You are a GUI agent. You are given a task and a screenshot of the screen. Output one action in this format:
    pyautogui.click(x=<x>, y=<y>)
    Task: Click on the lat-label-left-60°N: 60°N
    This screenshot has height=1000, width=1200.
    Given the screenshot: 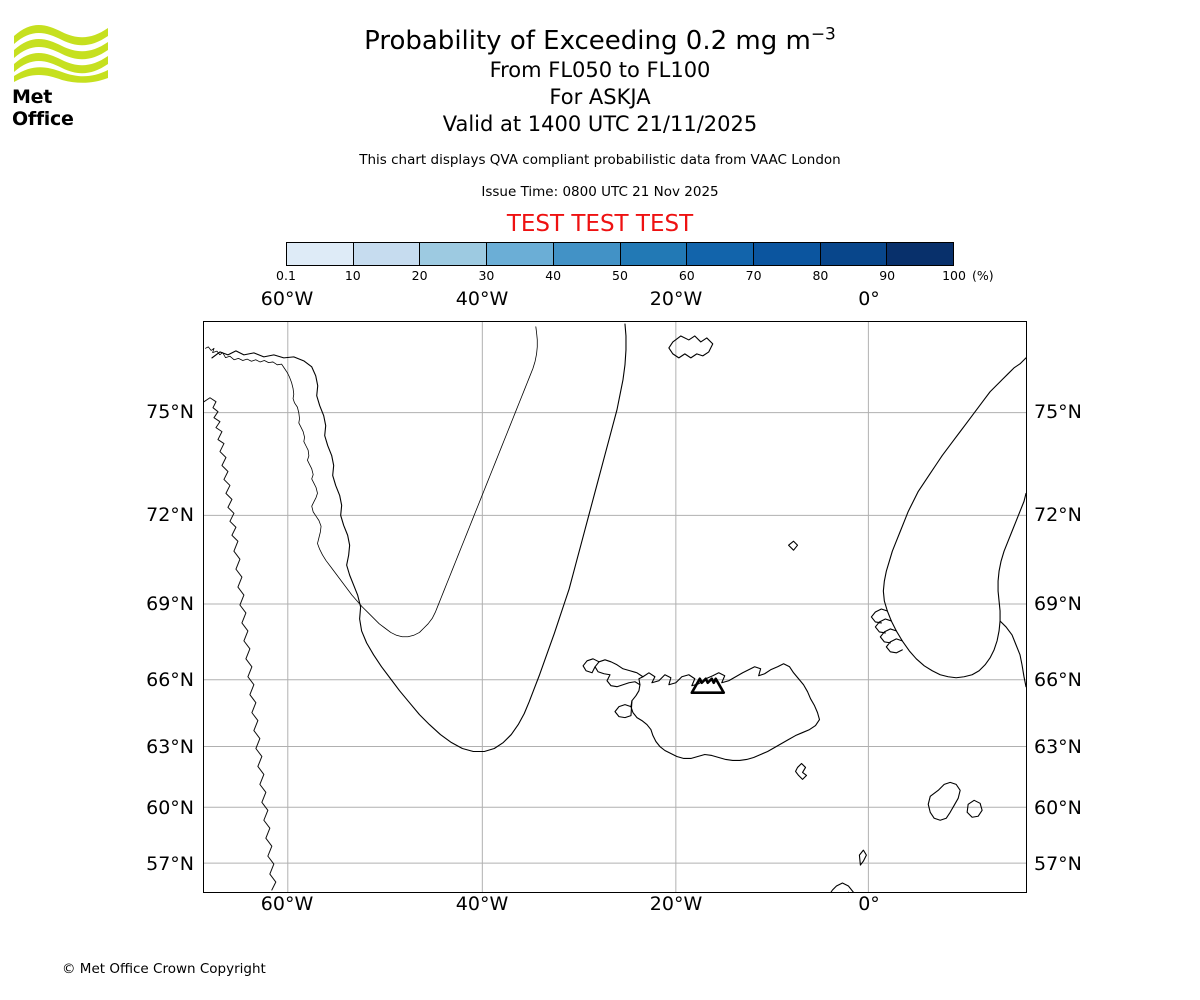 What is the action you would take?
    pyautogui.click(x=194, y=808)
    